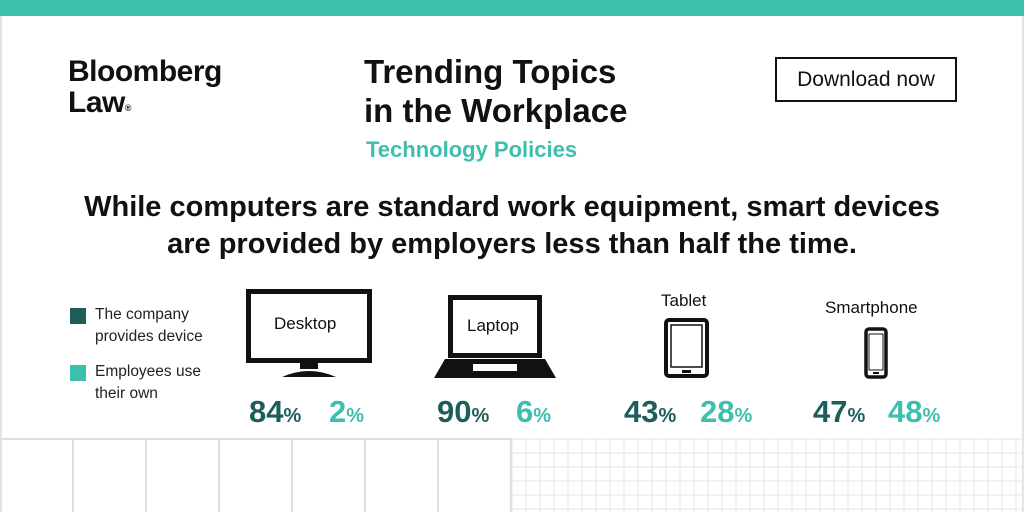 This screenshot has width=1024, height=512. I want to click on logo-law-text: Law, so click(96, 102).